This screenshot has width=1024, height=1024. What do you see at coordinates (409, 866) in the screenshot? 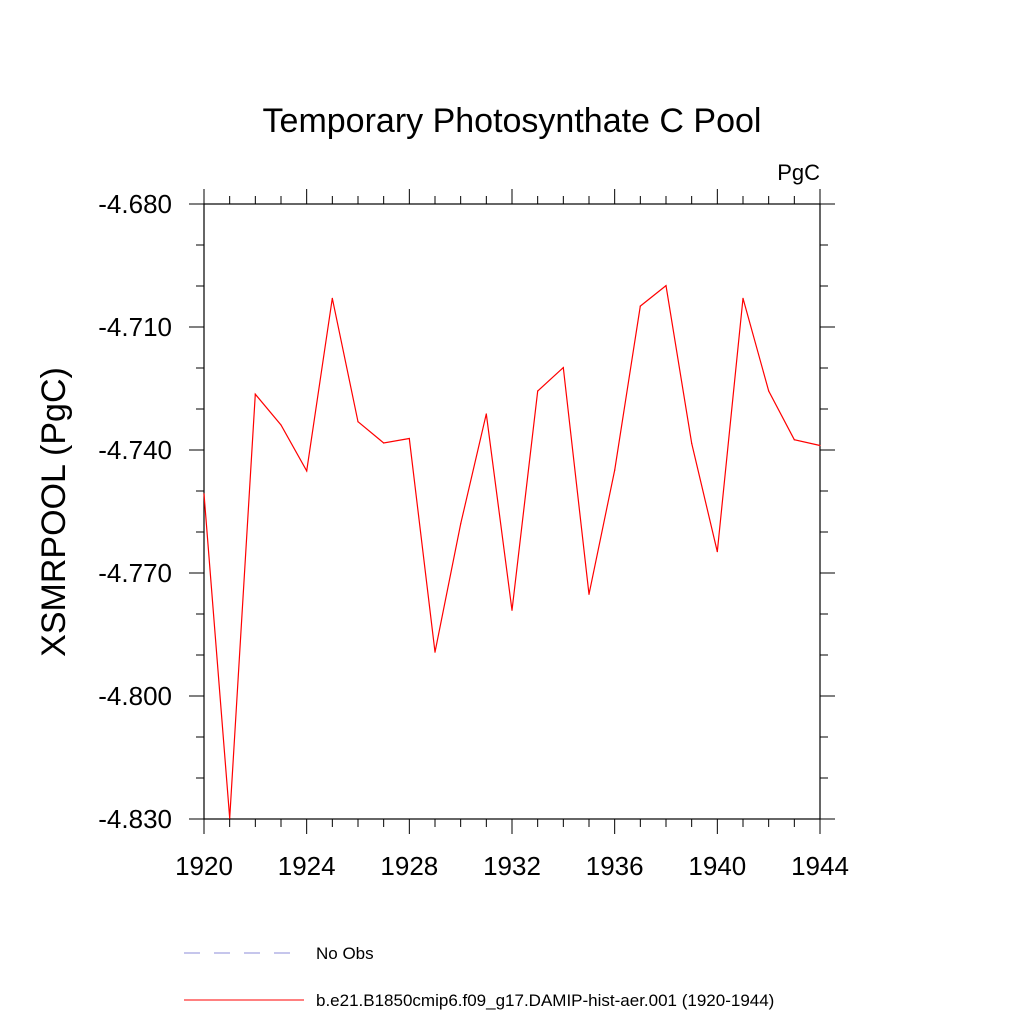
I see `x-tick-label: 1928` at bounding box center [409, 866].